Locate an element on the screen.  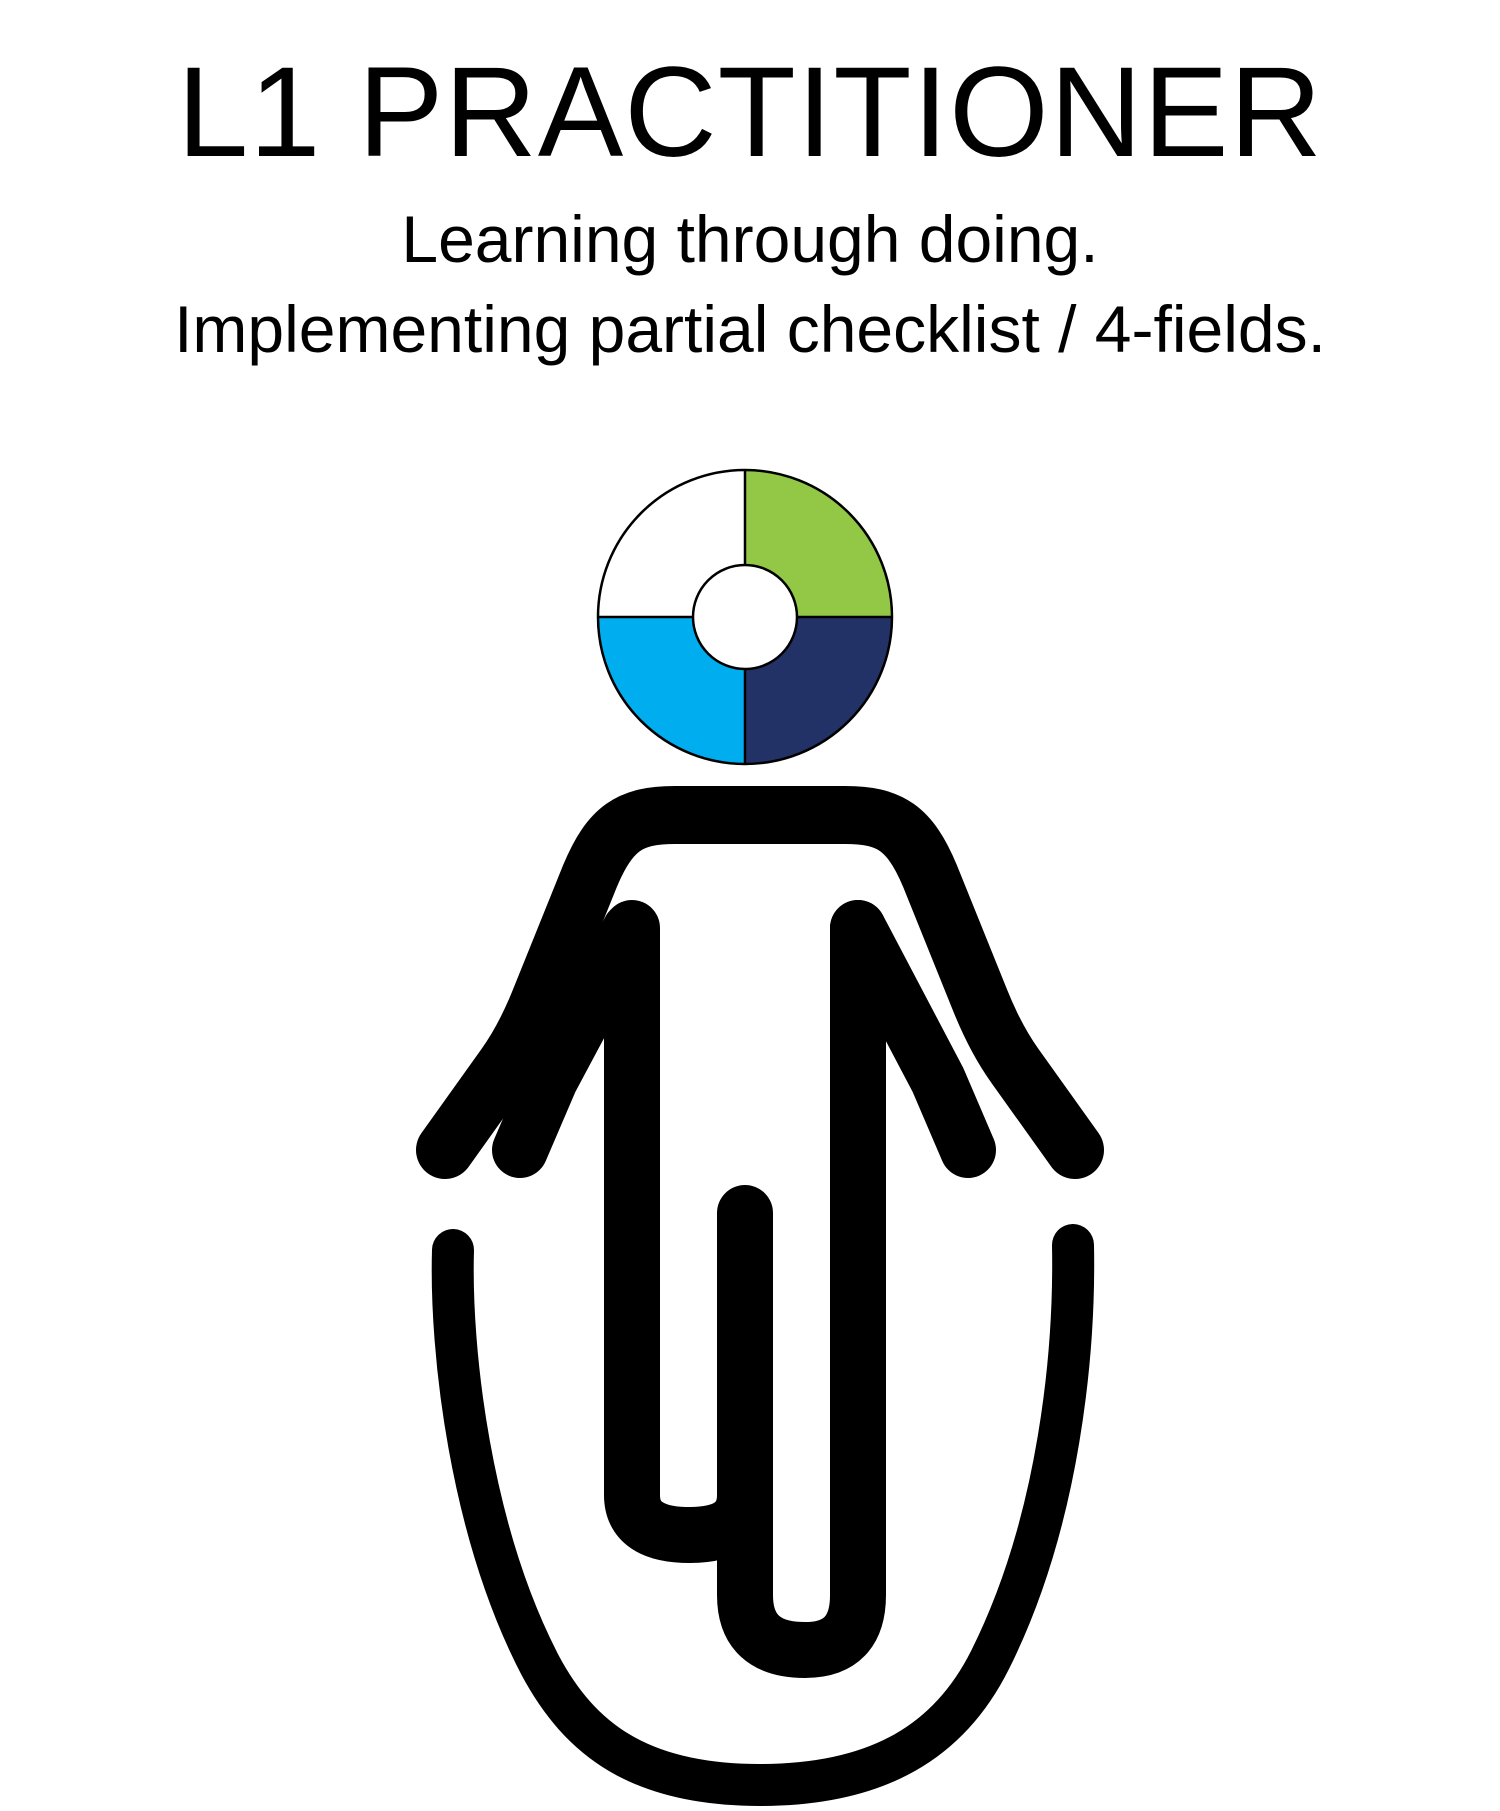
right-leg-inner is located at coordinates (801, 1289).